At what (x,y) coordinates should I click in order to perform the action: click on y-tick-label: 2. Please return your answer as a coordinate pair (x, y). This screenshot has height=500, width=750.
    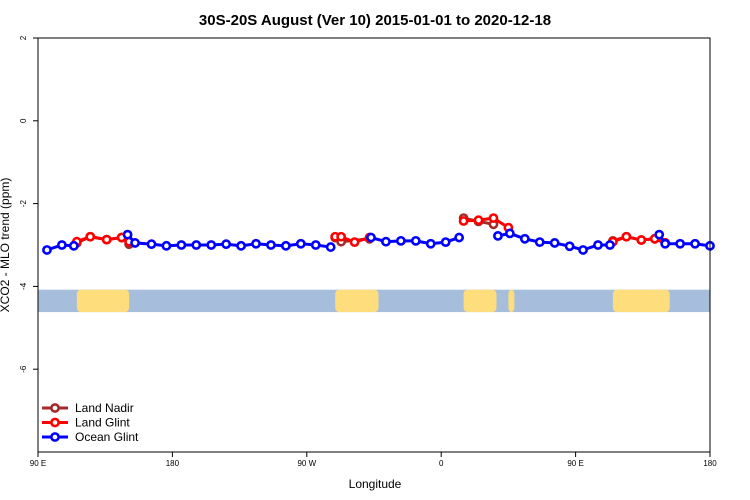
    Looking at the image, I should click on (23, 37).